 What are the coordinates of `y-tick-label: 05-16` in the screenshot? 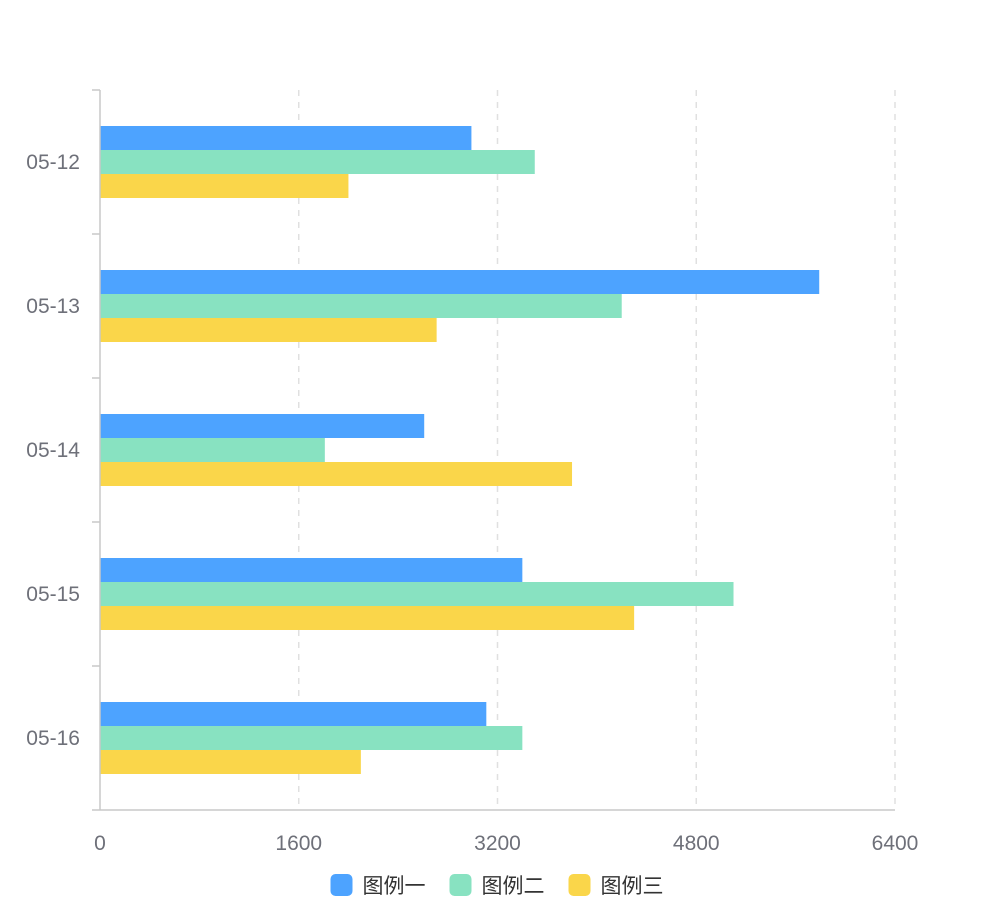 It's located at (53, 738).